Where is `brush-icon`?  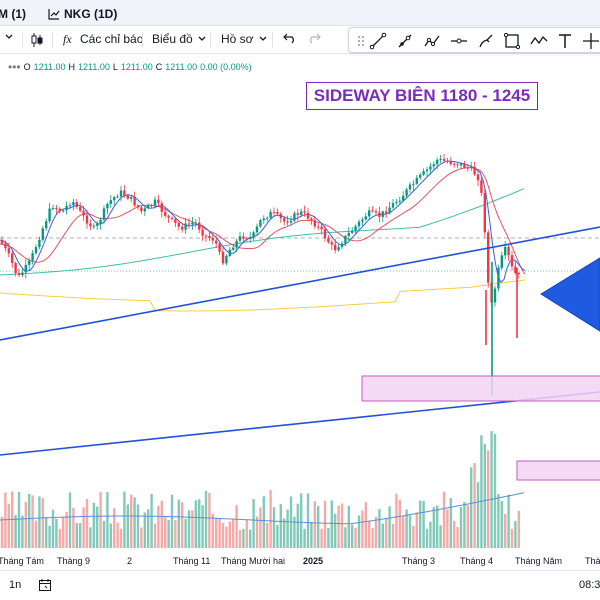
brush-icon is located at coordinates (486, 41).